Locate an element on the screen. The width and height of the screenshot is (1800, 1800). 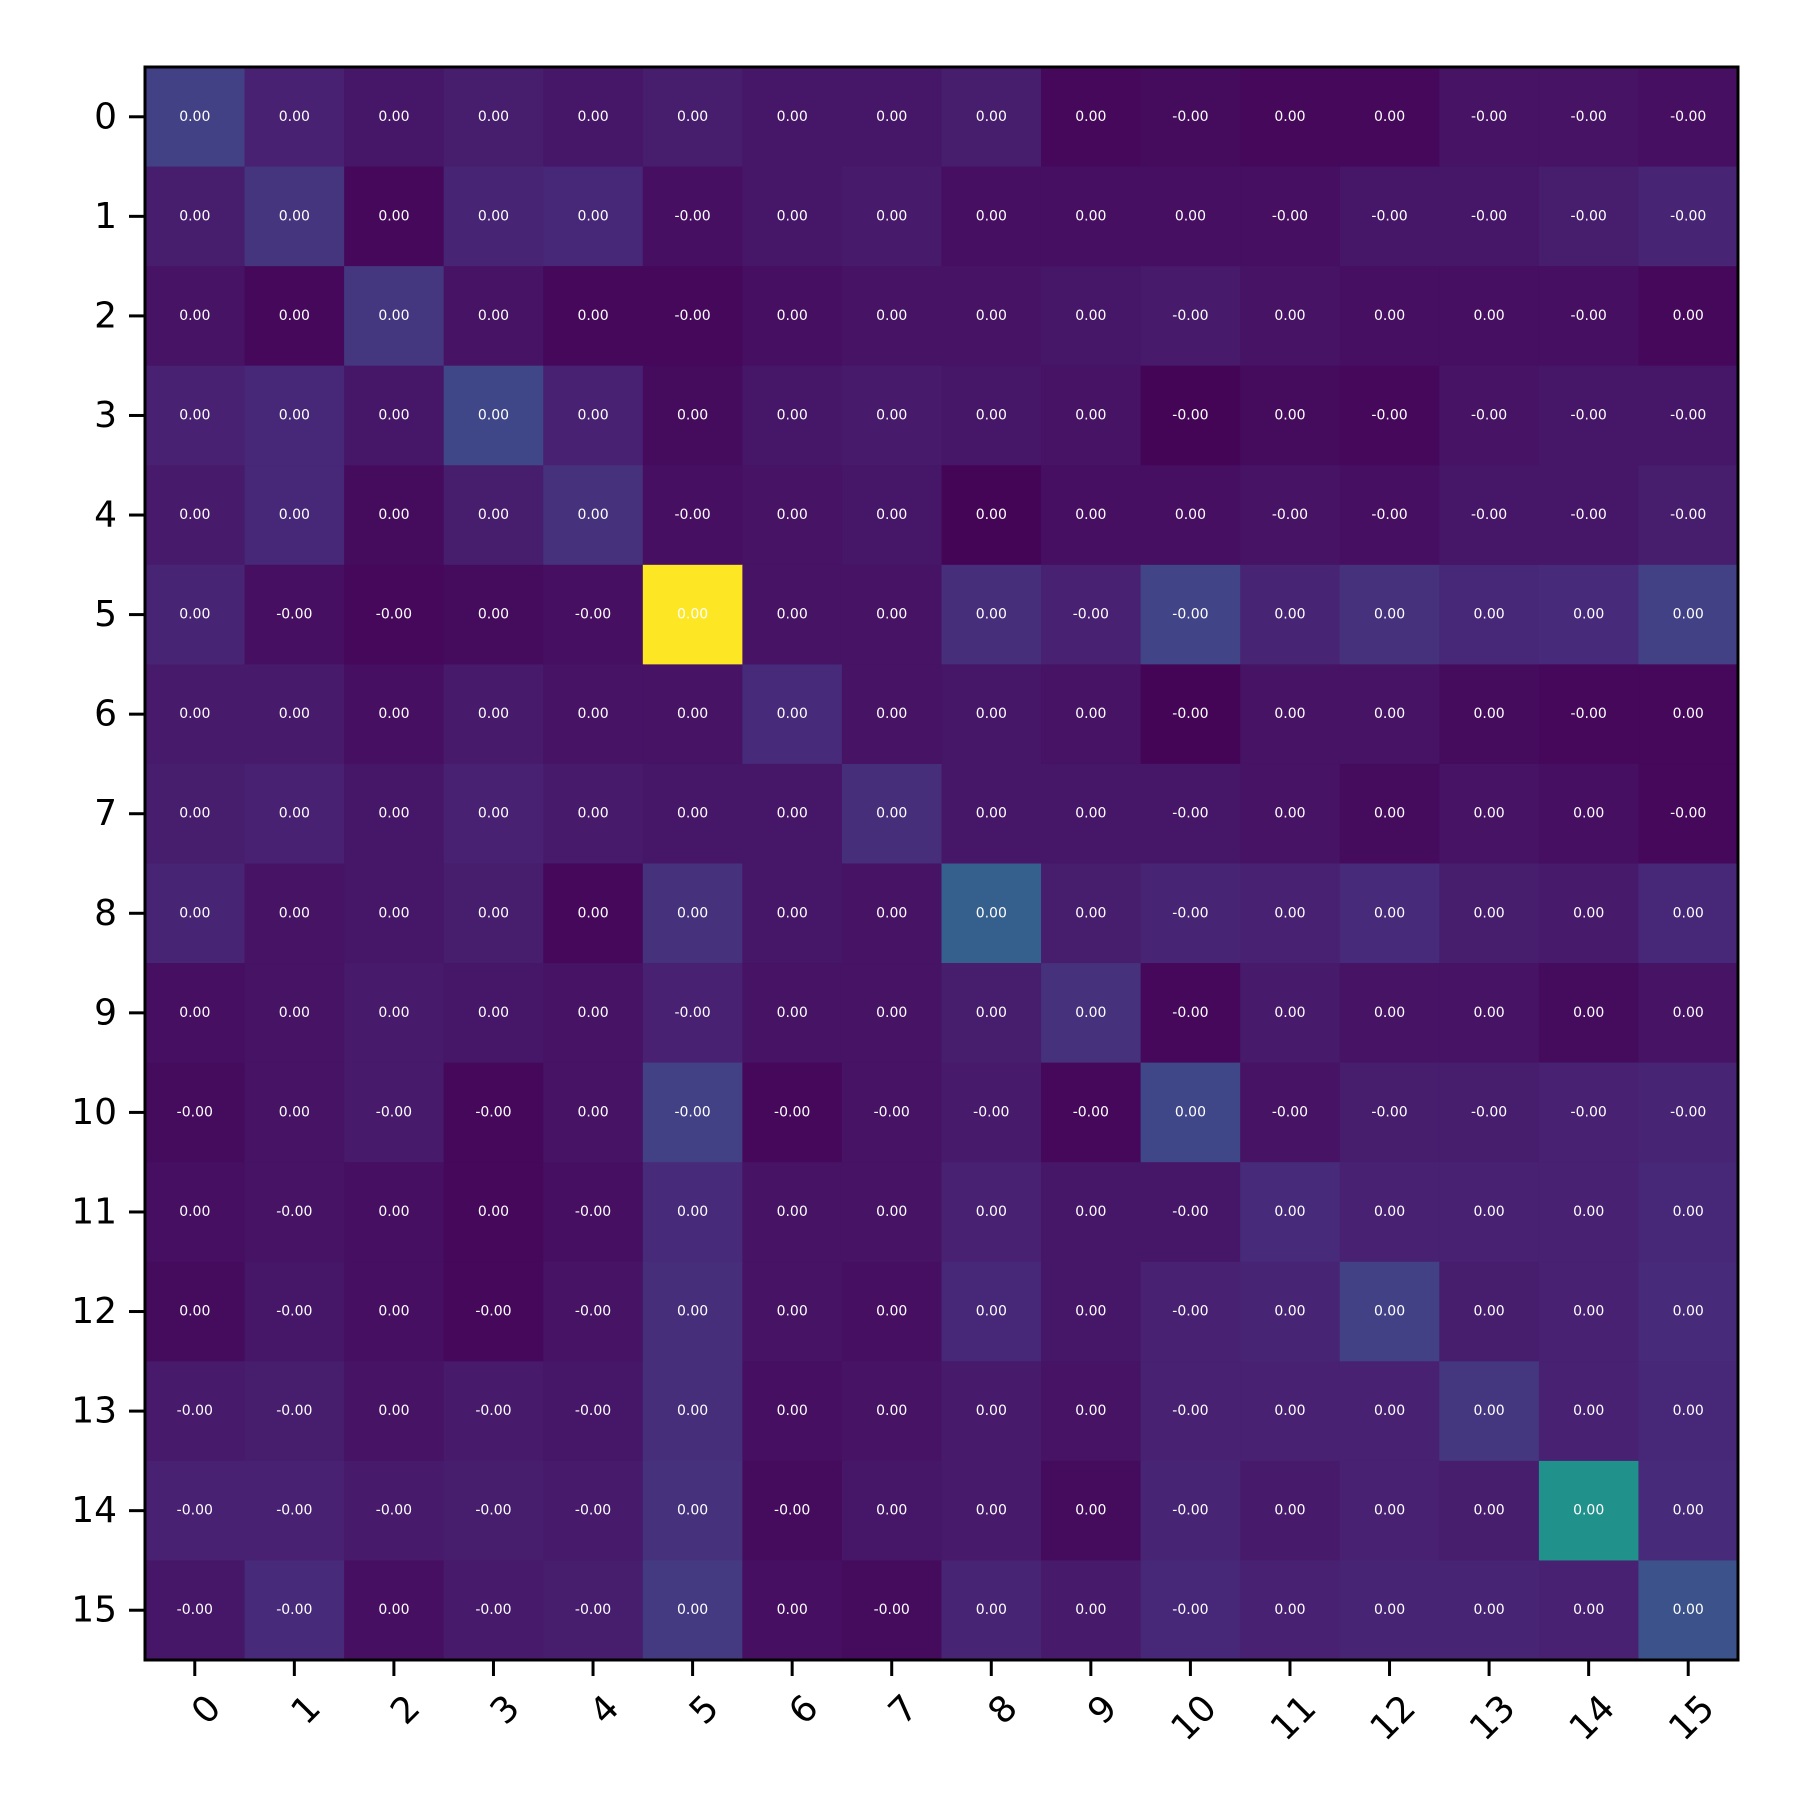
cell-value-label-14-14: 0.00 is located at coordinates (1588, 1511).